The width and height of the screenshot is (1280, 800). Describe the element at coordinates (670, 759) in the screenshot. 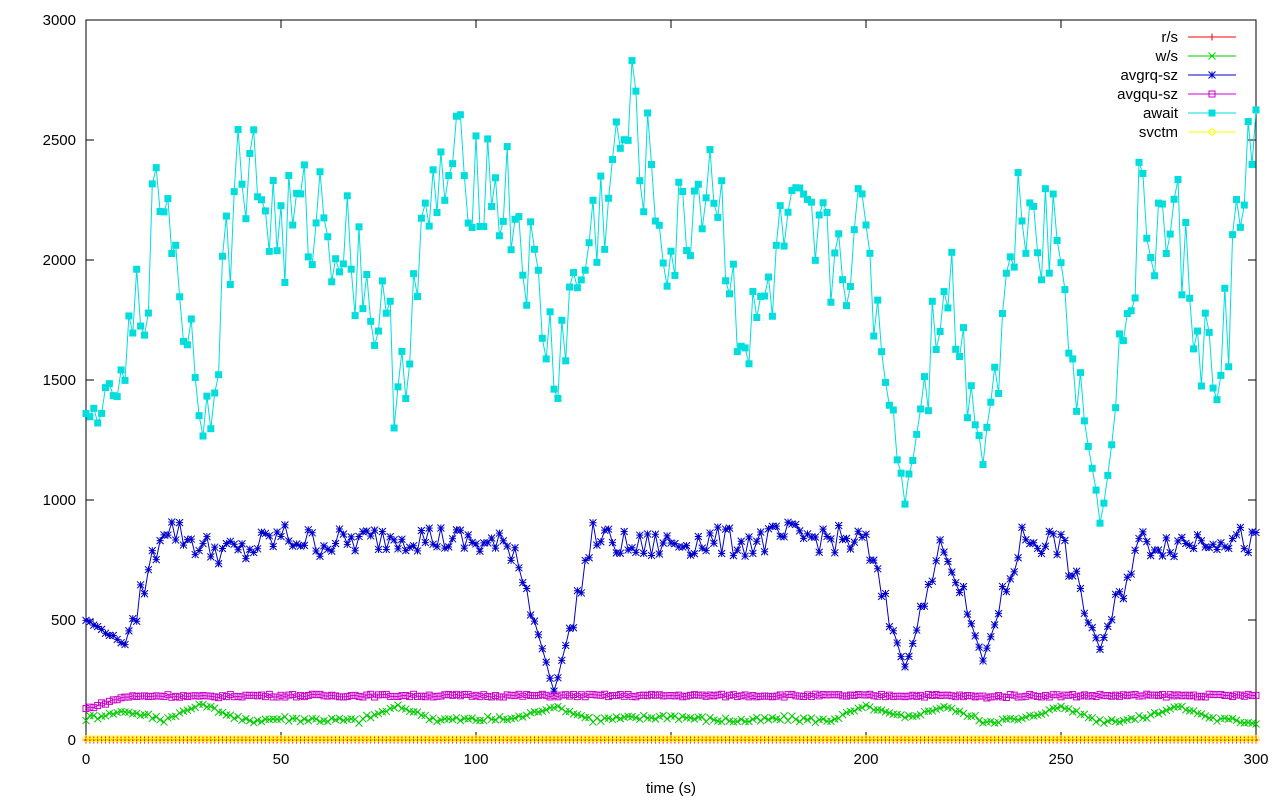

I see `x-tick-label: 150` at that location.